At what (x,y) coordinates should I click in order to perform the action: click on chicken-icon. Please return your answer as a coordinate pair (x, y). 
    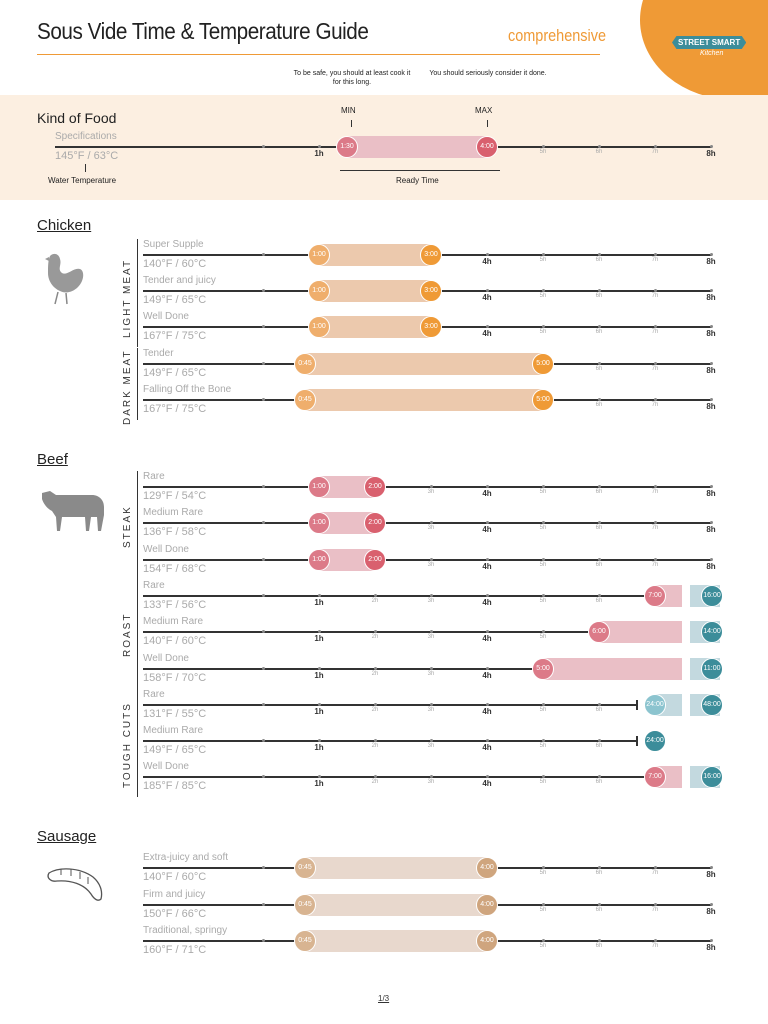
    Looking at the image, I should click on (63, 280).